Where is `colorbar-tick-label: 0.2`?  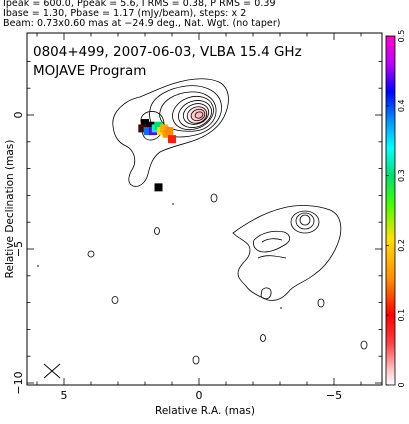
colorbar-tick-label: 0.2 is located at coordinates (401, 245).